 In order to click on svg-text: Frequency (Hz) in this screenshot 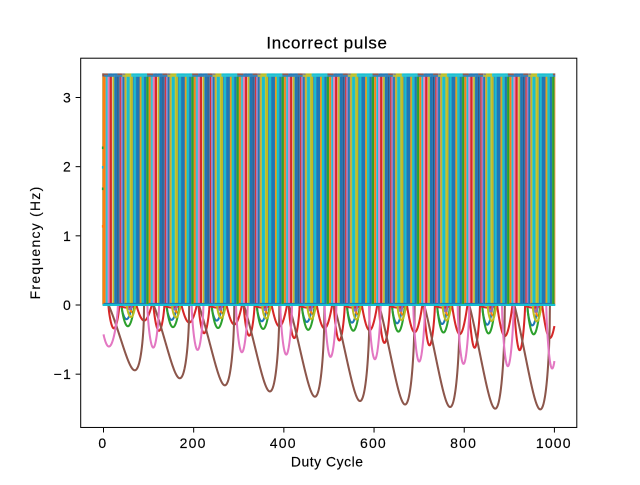, I will do `click(35, 242)`.